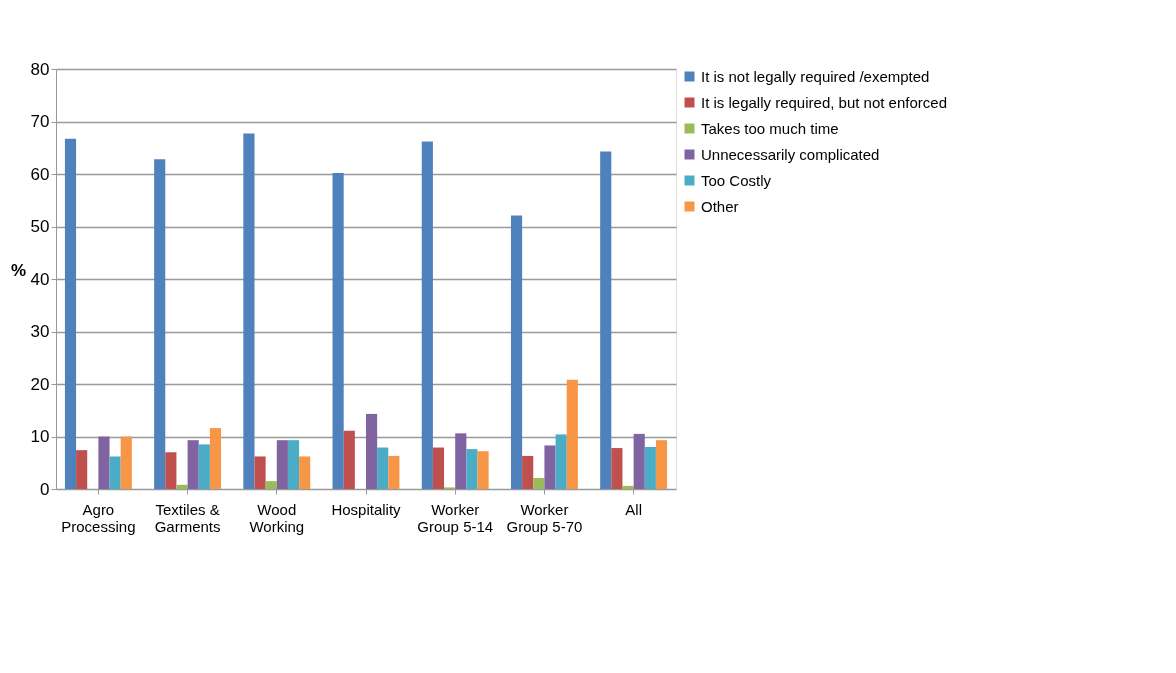 The height and width of the screenshot is (673, 1176). What do you see at coordinates (770, 128) in the screenshot?
I see `legend-label: Takes too much time` at bounding box center [770, 128].